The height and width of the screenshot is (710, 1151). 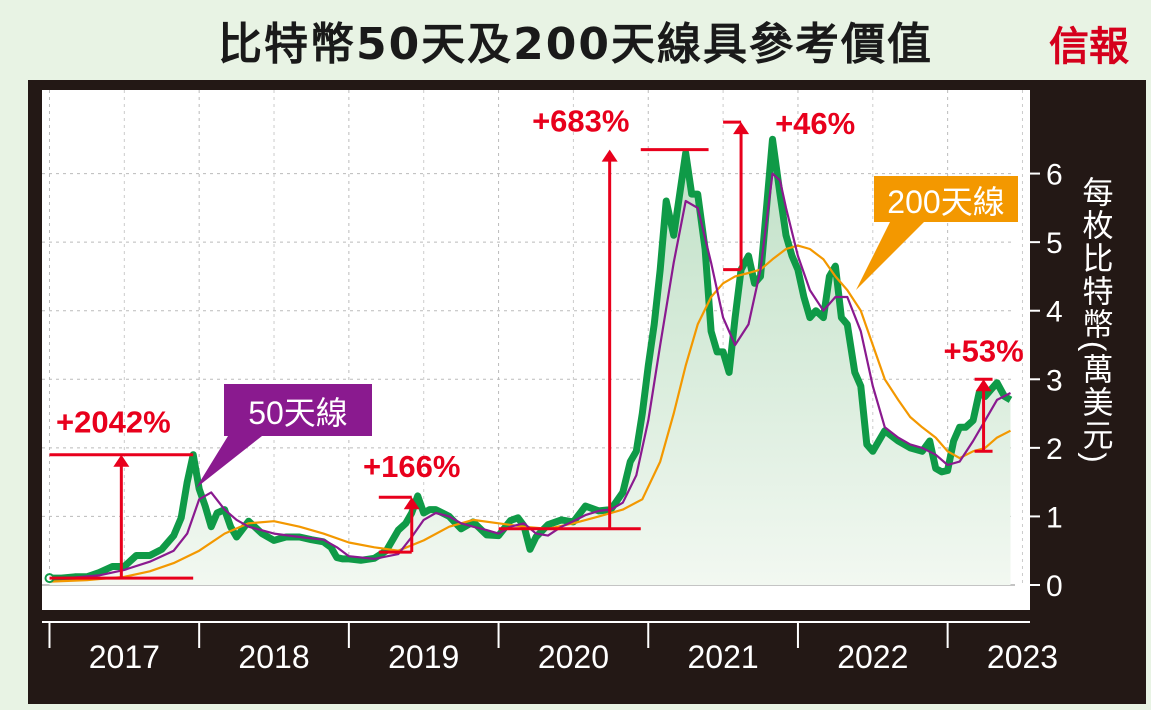 I want to click on ma50-callout-box, so click(x=284, y=436).